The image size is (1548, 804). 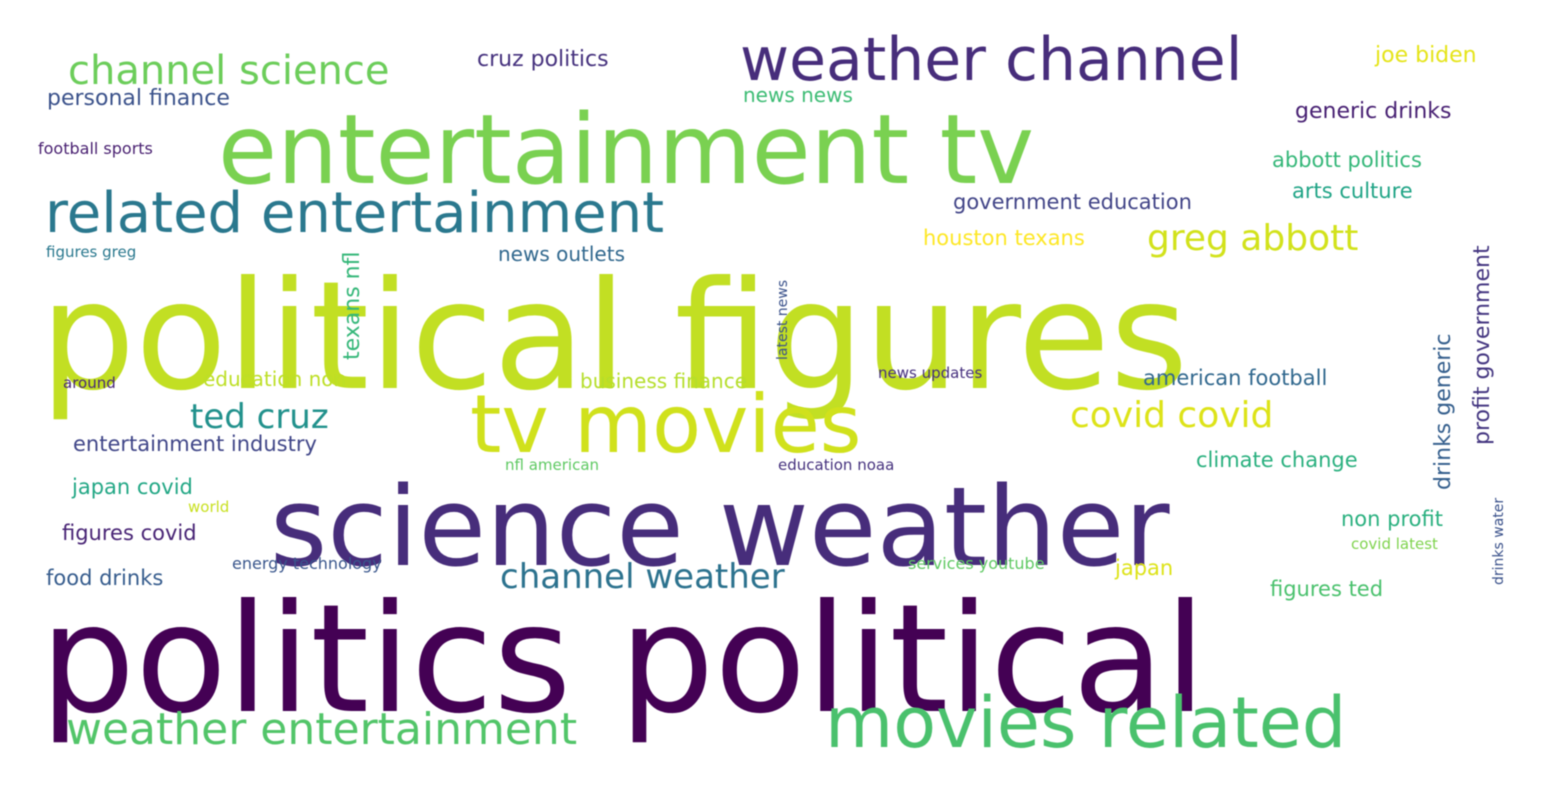 I want to click on cloud-word: tv movies, so click(x=666, y=424).